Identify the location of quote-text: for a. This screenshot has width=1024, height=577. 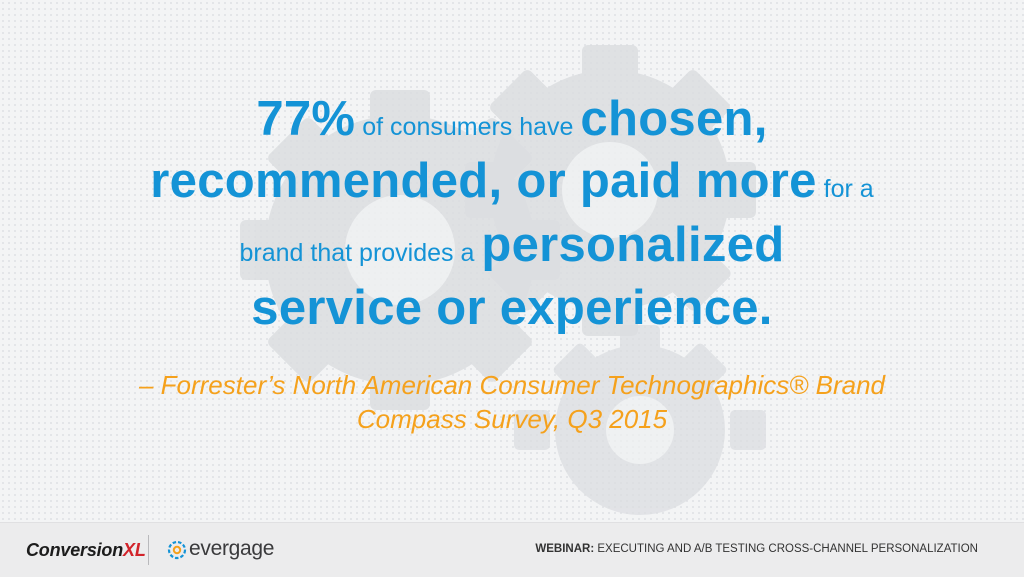
(845, 189).